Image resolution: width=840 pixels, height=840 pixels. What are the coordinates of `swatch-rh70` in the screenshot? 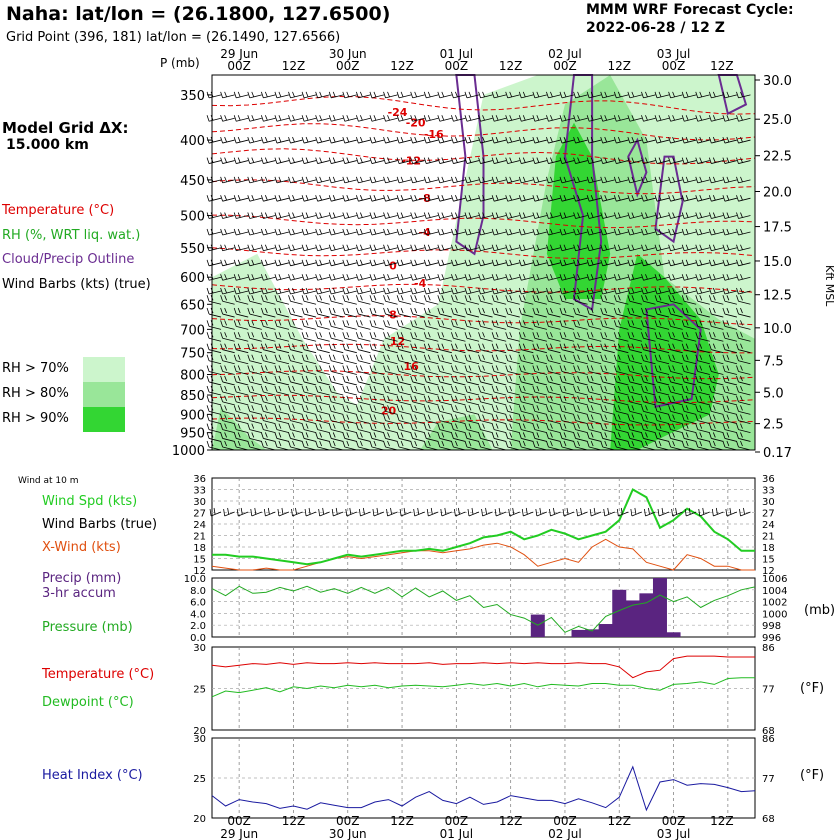 It's located at (104, 369).